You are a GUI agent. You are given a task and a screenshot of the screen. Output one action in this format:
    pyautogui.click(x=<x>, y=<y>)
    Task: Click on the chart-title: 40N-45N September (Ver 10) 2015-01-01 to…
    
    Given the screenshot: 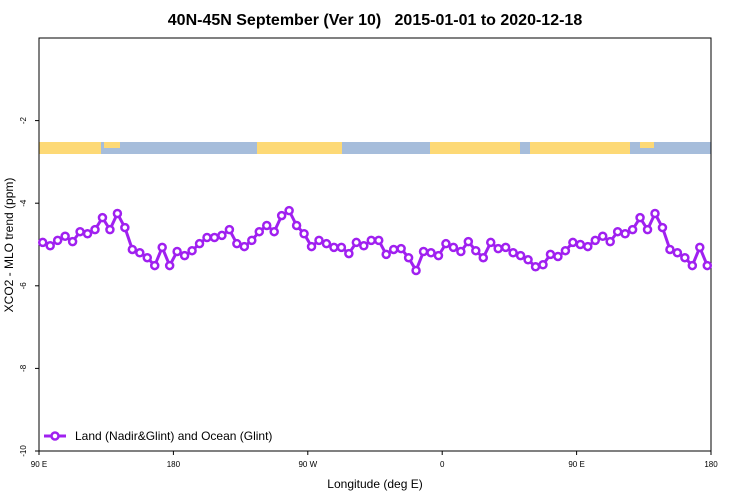 What is the action you would take?
    pyautogui.click(x=375, y=20)
    